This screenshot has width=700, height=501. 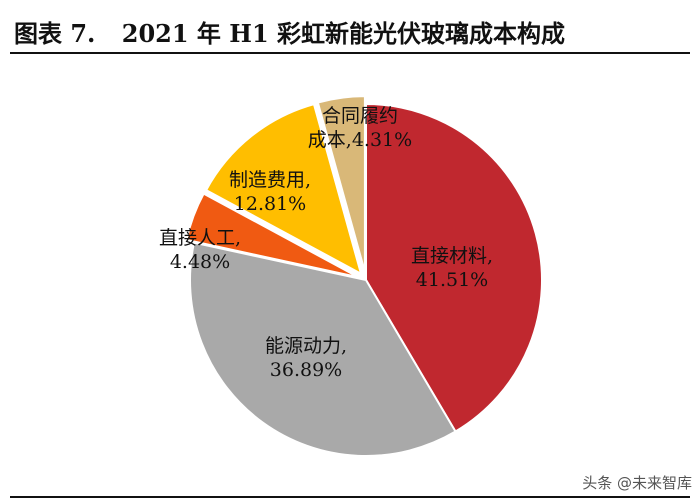 I want to click on watermark-text: 头条 @未来智库, so click(x=637, y=483).